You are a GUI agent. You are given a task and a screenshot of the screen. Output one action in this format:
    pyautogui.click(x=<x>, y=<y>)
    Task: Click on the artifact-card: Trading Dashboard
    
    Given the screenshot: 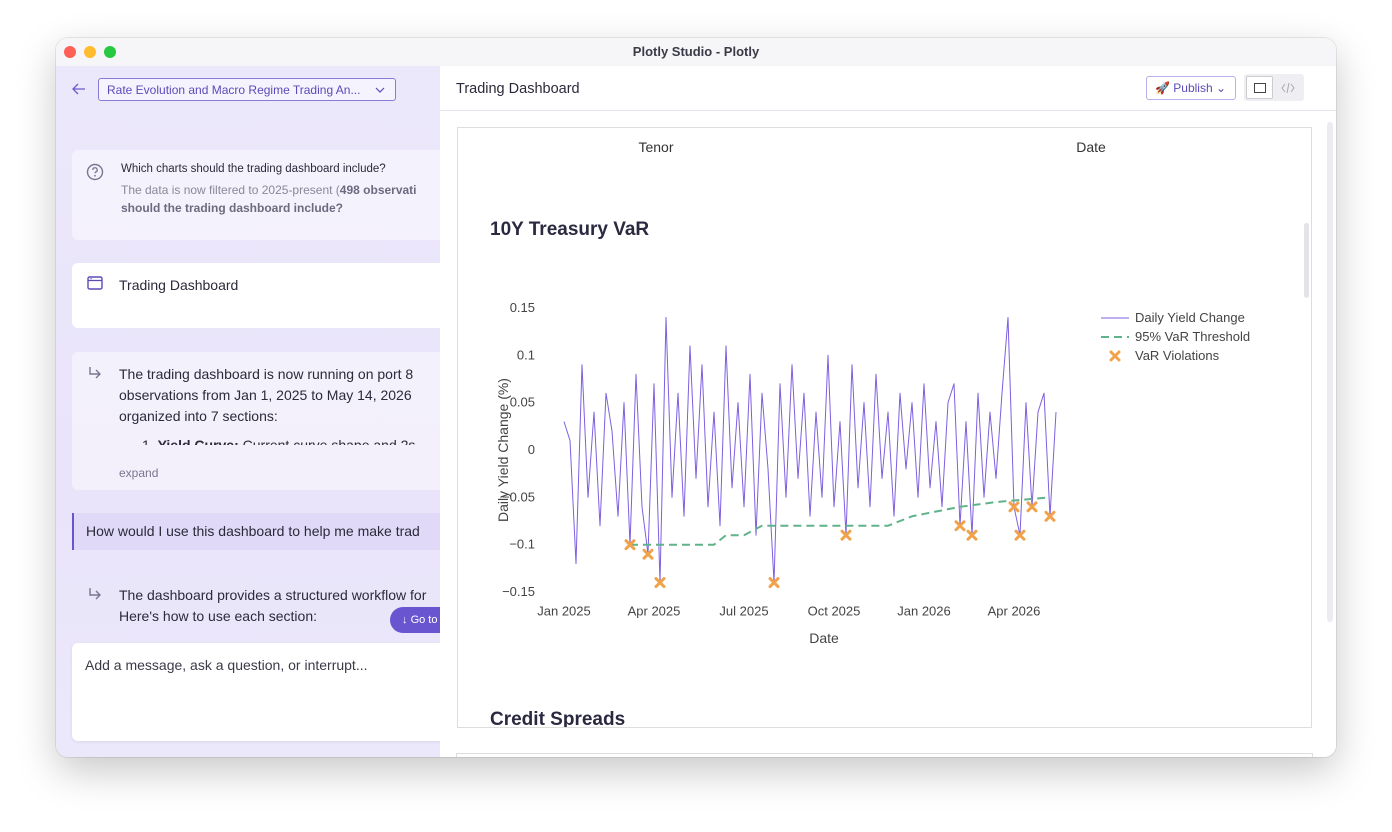 What is the action you would take?
    pyautogui.click(x=256, y=295)
    